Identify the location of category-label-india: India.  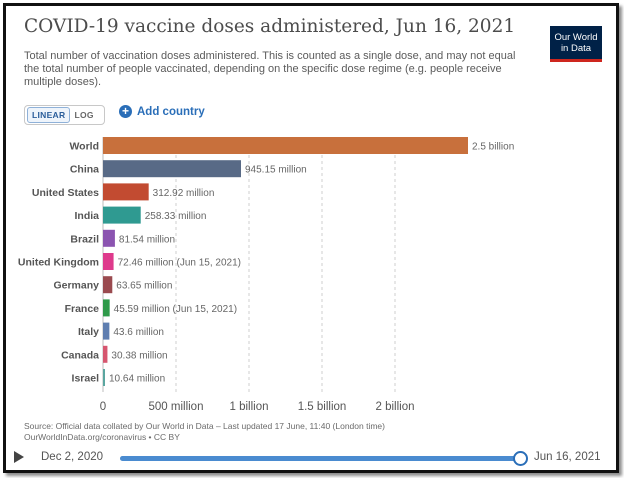
(86, 216).